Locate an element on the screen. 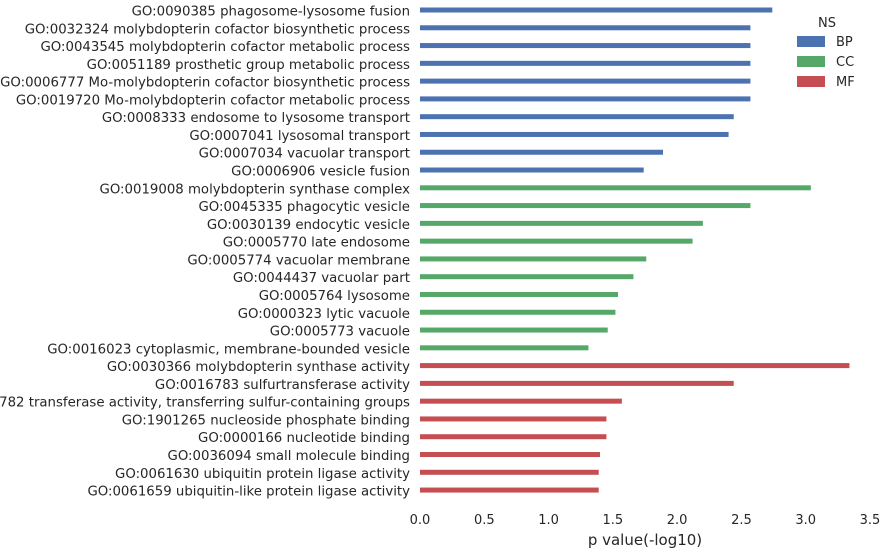 Image resolution: width=882 pixels, height=556 pixels. category-label: GO:0000323 lytic vacuole is located at coordinates (324, 314).